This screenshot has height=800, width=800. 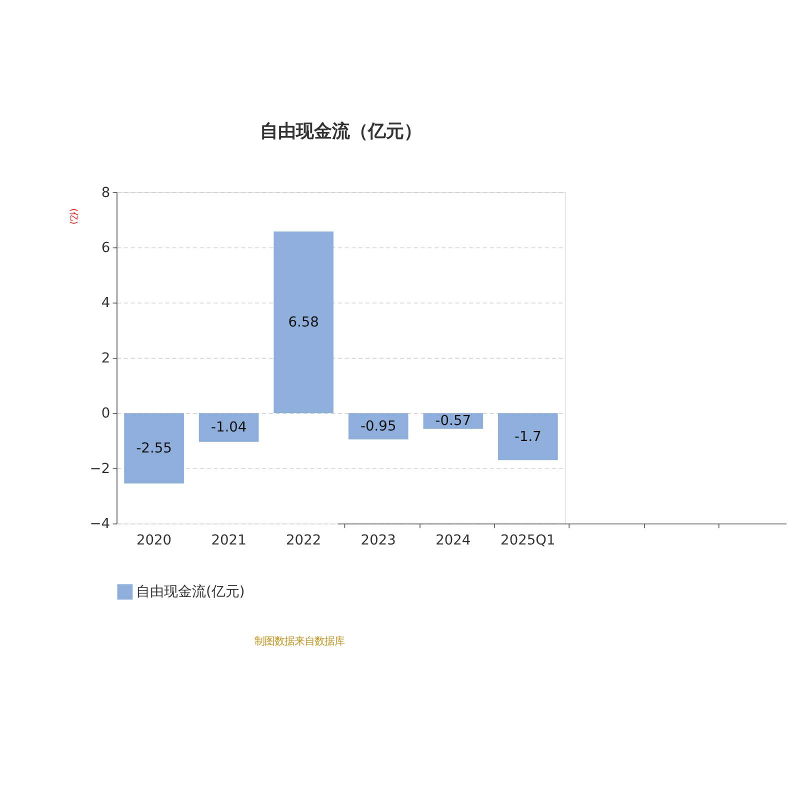 I want to click on y-tick-label: 0, so click(x=105, y=414).